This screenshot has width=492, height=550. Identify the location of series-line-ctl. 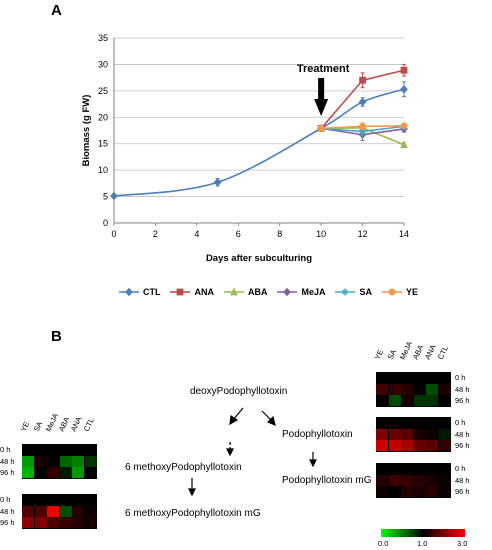
(259, 142).